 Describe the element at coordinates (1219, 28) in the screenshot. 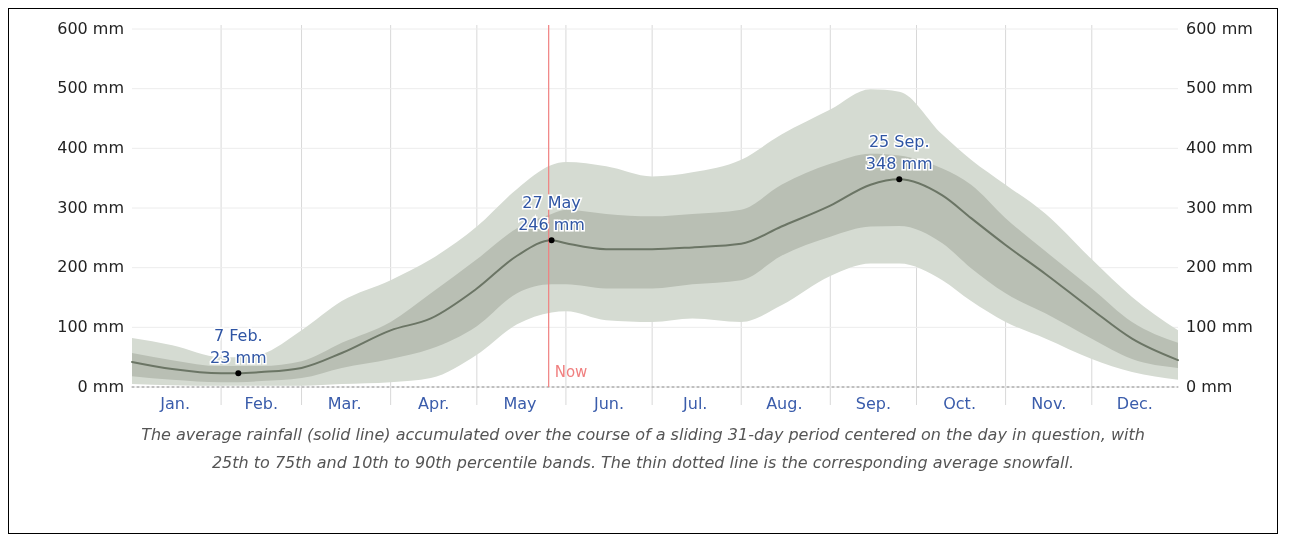

I see `y2-tick-label: 600 mm` at that location.